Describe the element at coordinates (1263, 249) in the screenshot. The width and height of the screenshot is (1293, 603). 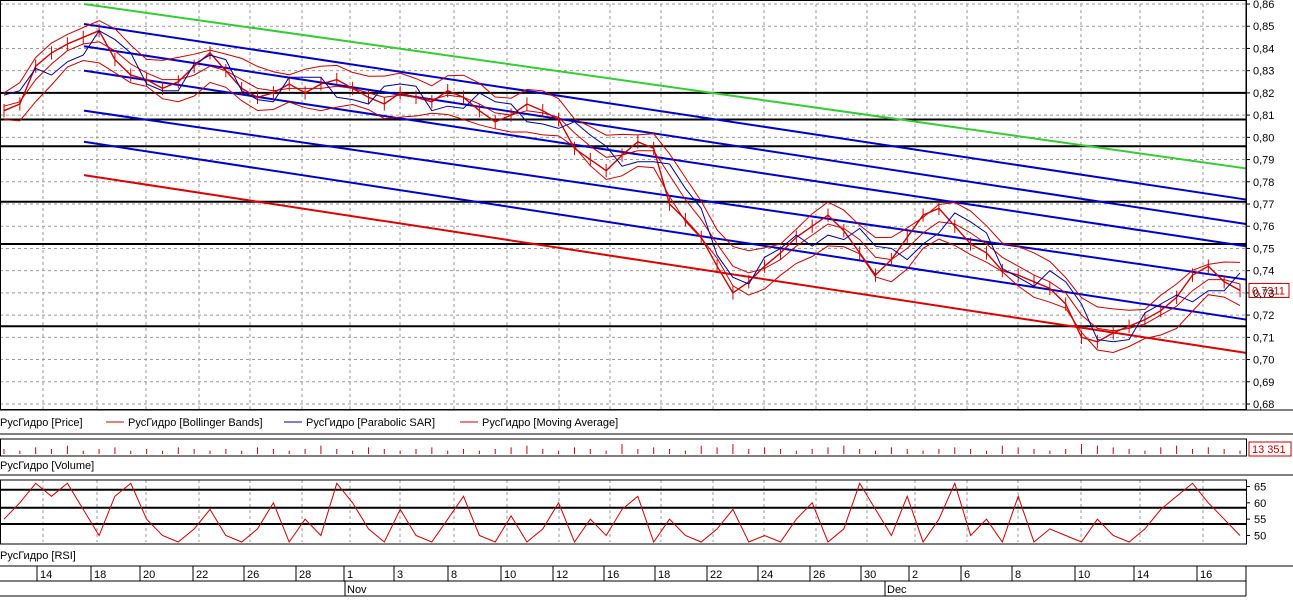
I see `price-y-tick-label: 0,75` at that location.